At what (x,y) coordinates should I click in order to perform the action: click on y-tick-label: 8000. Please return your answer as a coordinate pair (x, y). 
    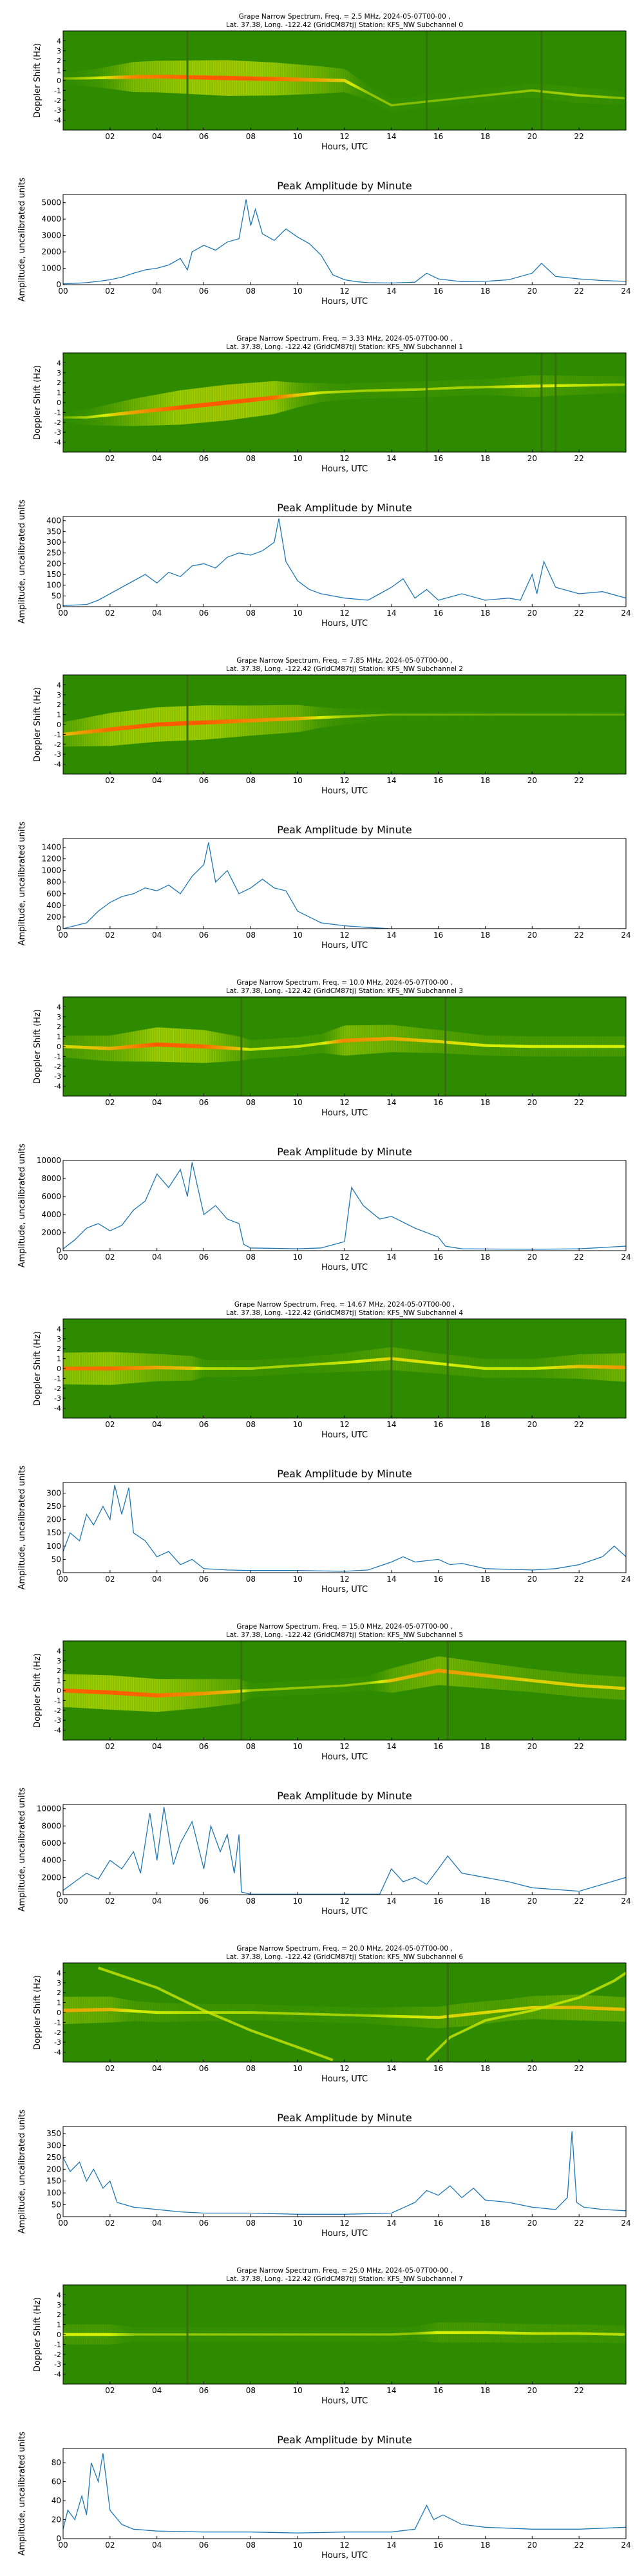
    Looking at the image, I should click on (51, 1178).